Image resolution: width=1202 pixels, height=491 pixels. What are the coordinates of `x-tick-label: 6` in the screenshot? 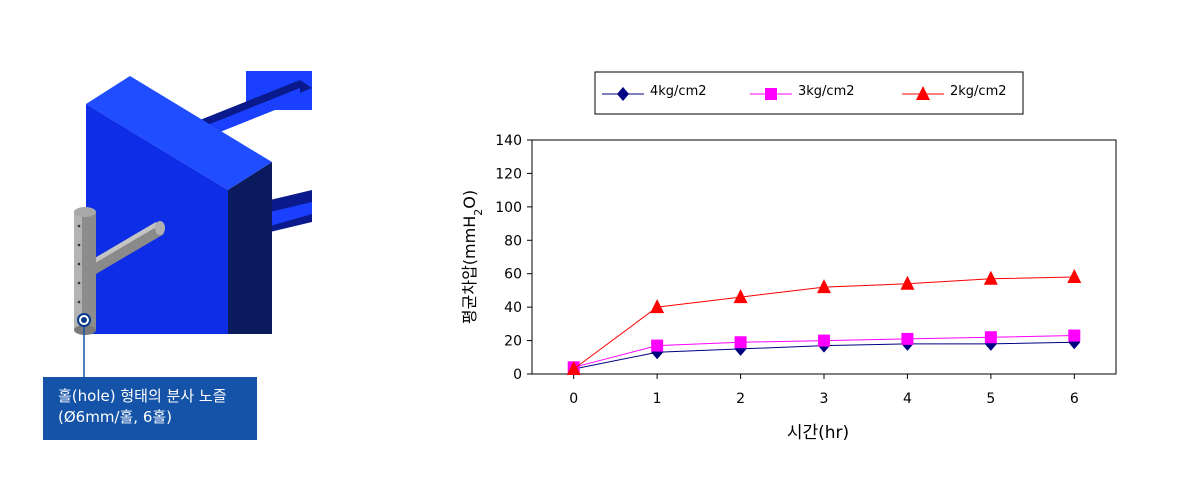 It's located at (1074, 399).